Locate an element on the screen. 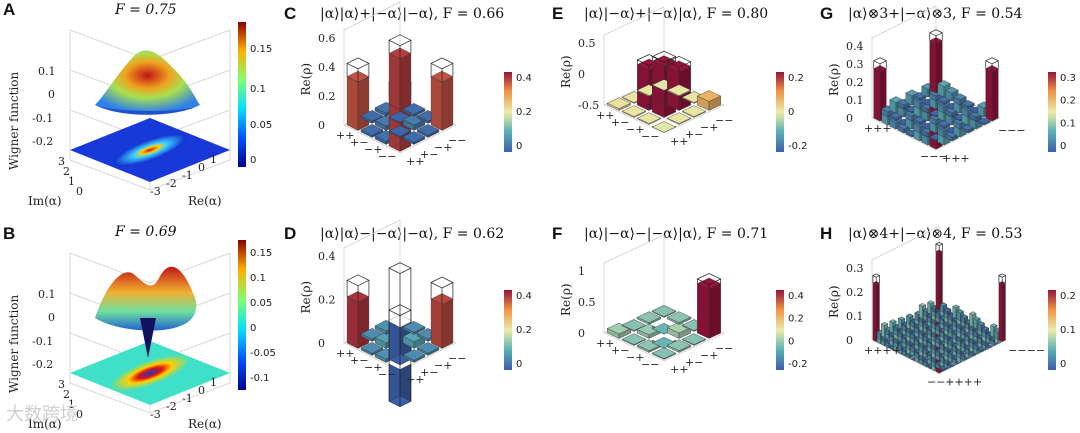 This screenshot has width=1080, height=433. watermark: 大数跨境 is located at coordinates (42, 414).